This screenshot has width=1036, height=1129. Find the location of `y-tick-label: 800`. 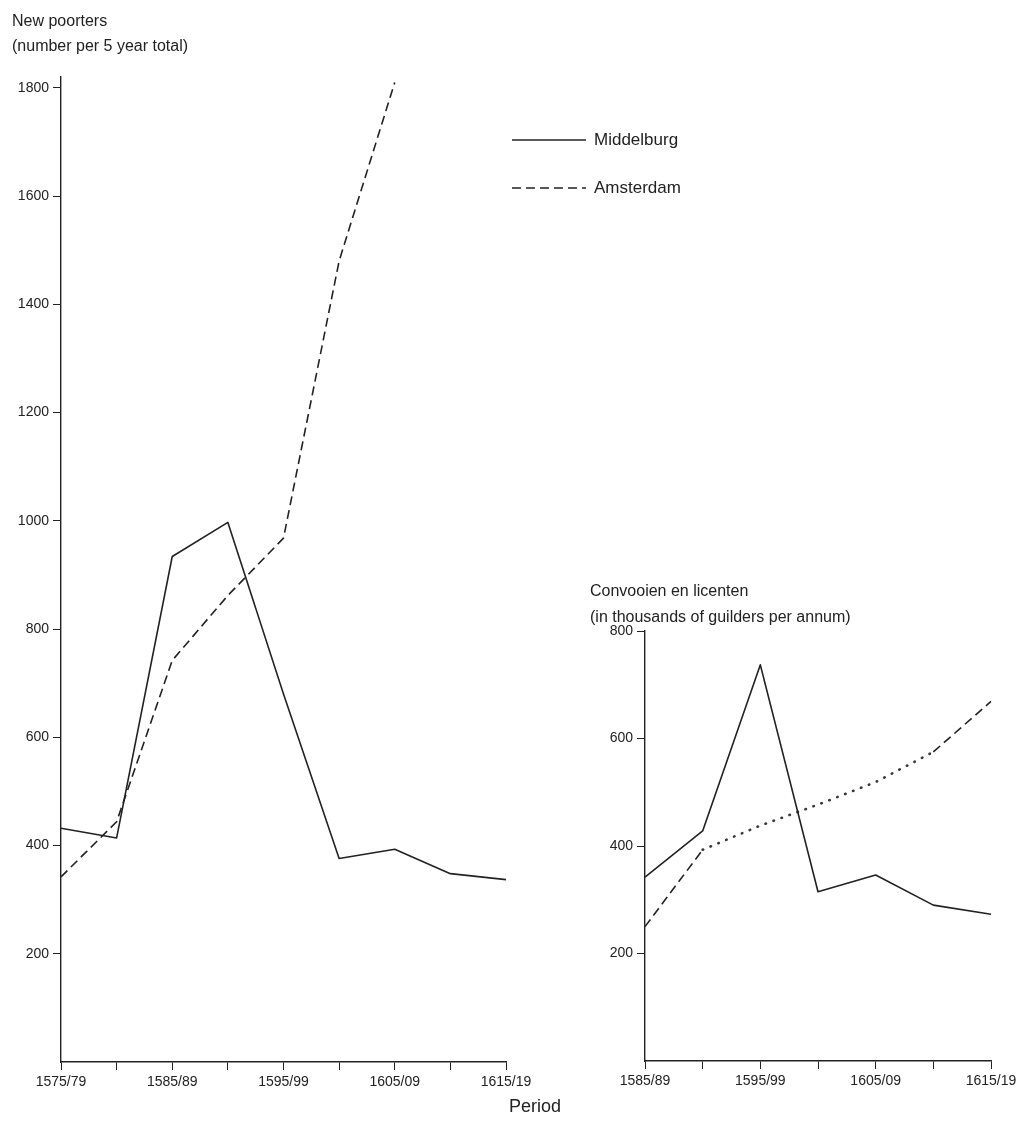

y-tick-label: 800 is located at coordinates (37, 627).